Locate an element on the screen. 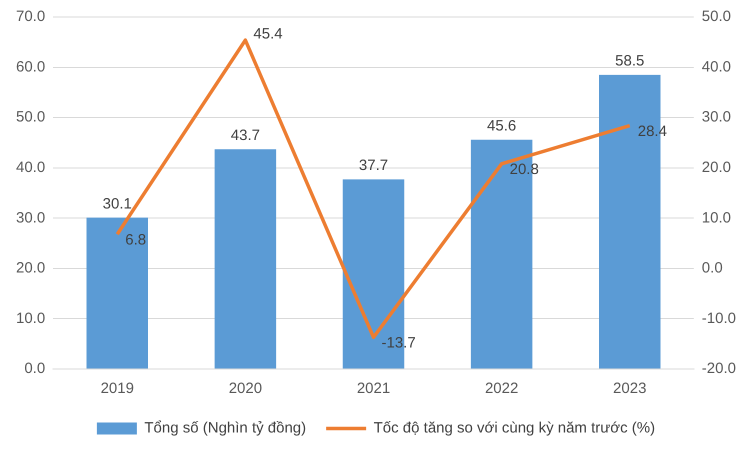  y-tick-label: 50.0 is located at coordinates (31, 117).